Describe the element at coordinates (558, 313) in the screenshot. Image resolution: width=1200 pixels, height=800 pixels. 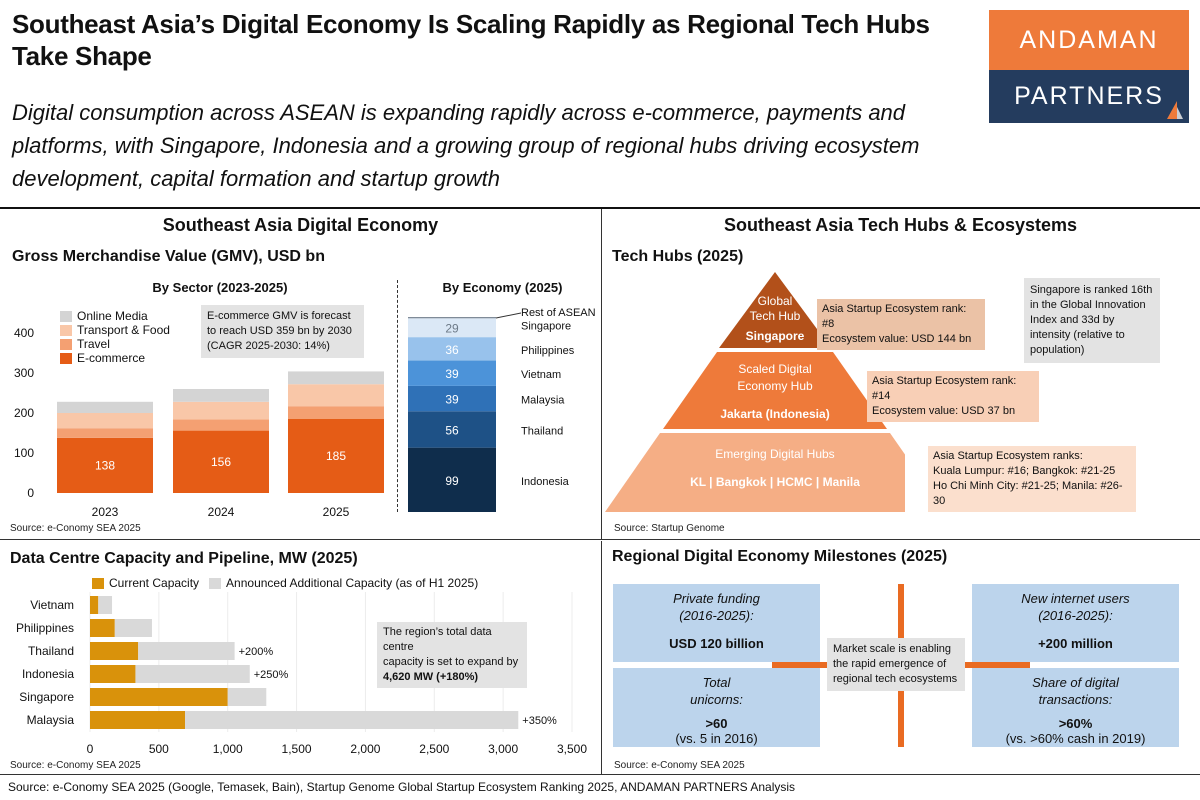
I see `economy-name-label: Rest of ASEAN` at that location.